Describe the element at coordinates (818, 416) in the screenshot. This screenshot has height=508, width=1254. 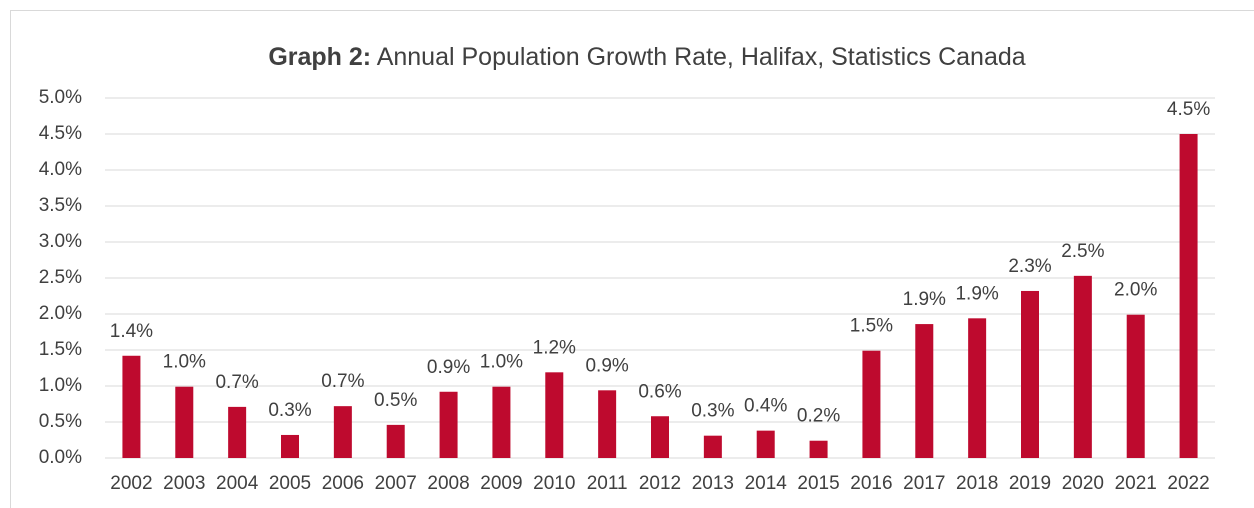
I see `data-label: 0.2%` at that location.